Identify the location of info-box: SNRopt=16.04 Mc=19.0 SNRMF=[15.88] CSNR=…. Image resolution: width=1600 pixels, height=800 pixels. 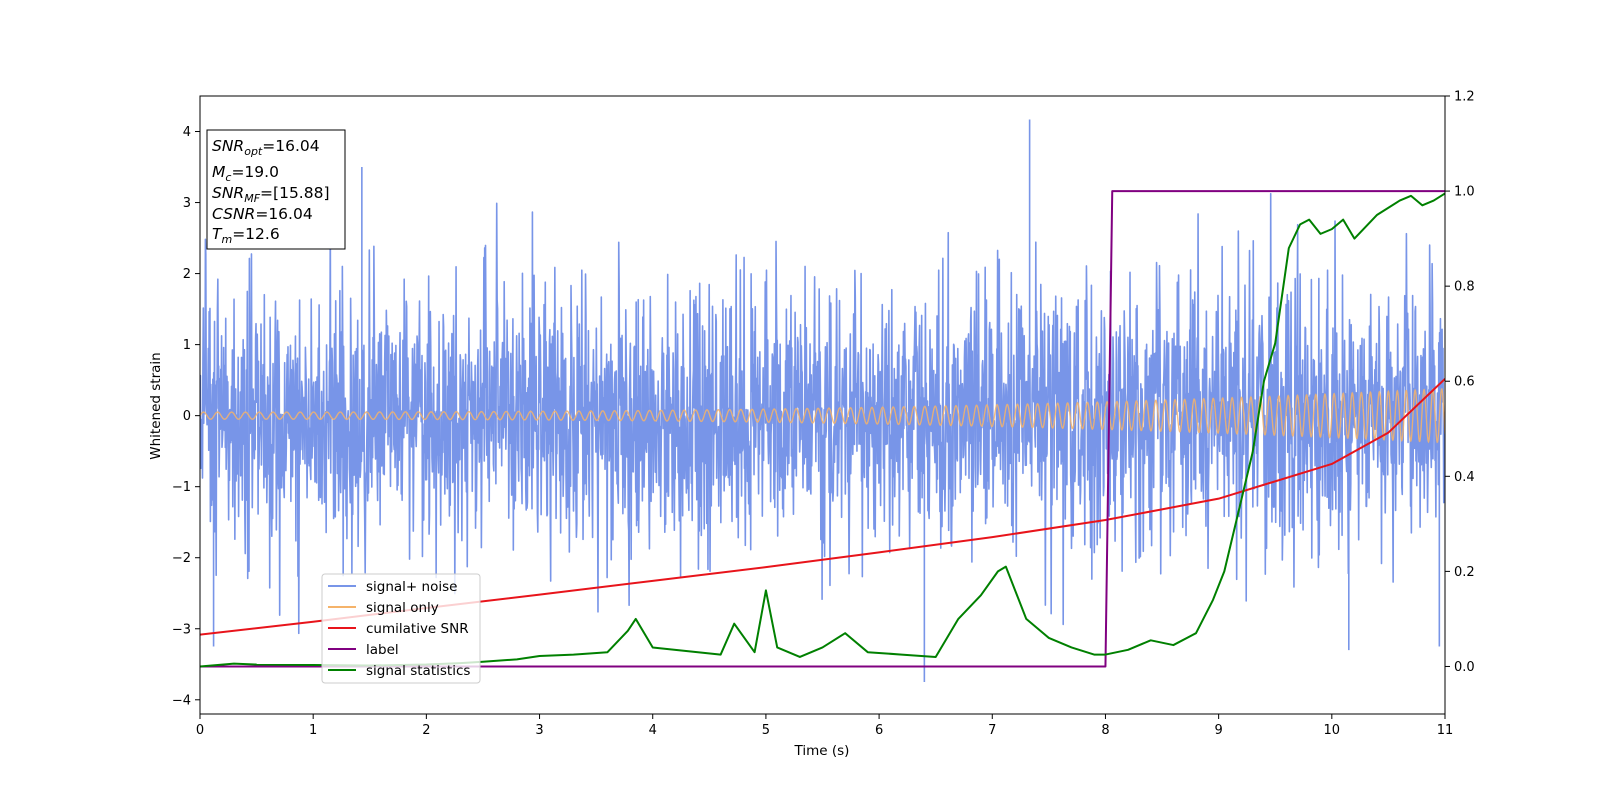
(276, 189).